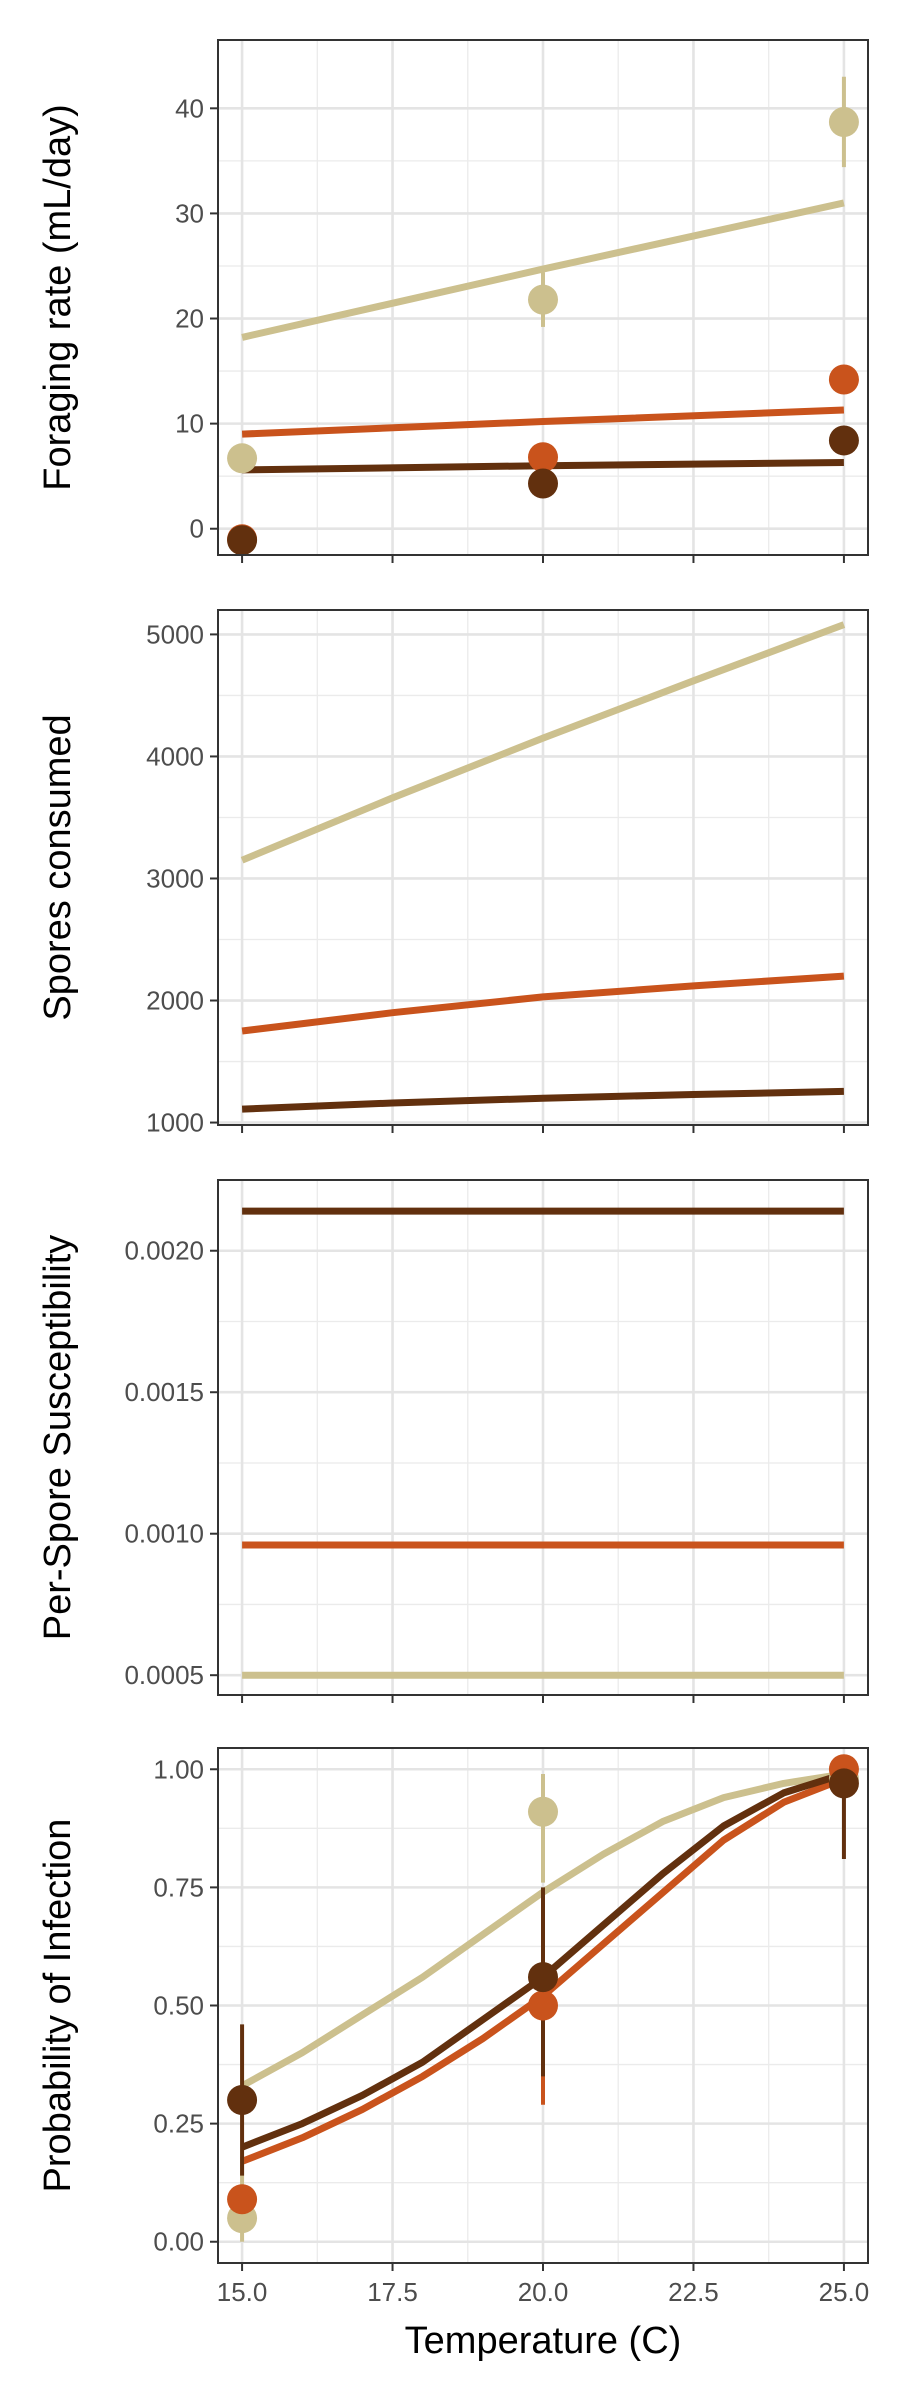 Image resolution: width=900 pixels, height=2400 pixels. Describe the element at coordinates (197, 529) in the screenshot. I see `y-tick-label: 0` at that location.